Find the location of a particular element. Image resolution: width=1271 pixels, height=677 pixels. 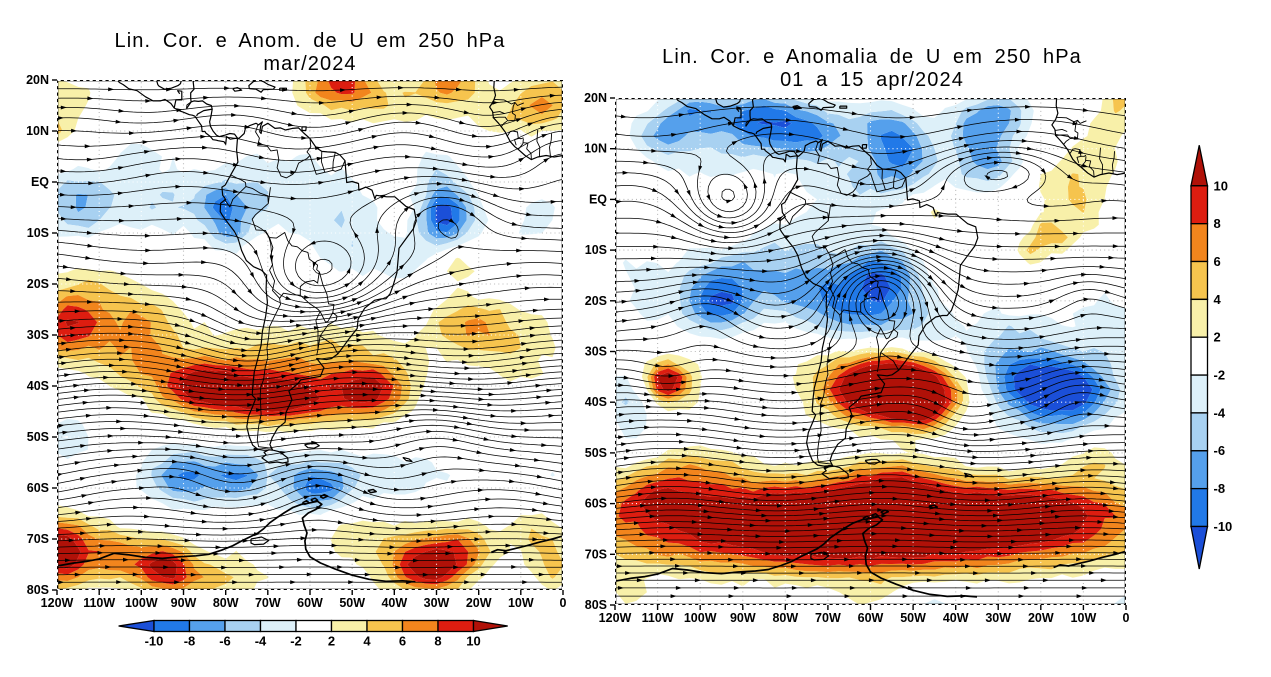

svg-text: 01 a 15 apr/2024 is located at coordinates (872, 80).